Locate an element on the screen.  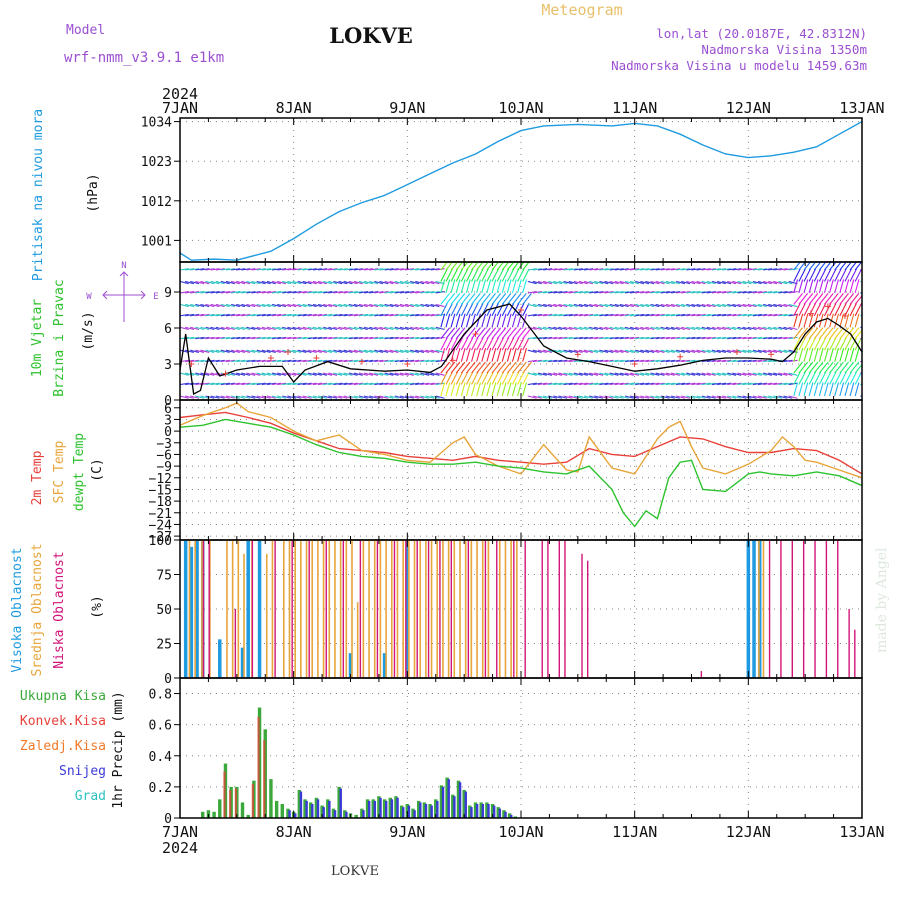
x-tick-label-top: 12JAN is located at coordinates (748, 108).